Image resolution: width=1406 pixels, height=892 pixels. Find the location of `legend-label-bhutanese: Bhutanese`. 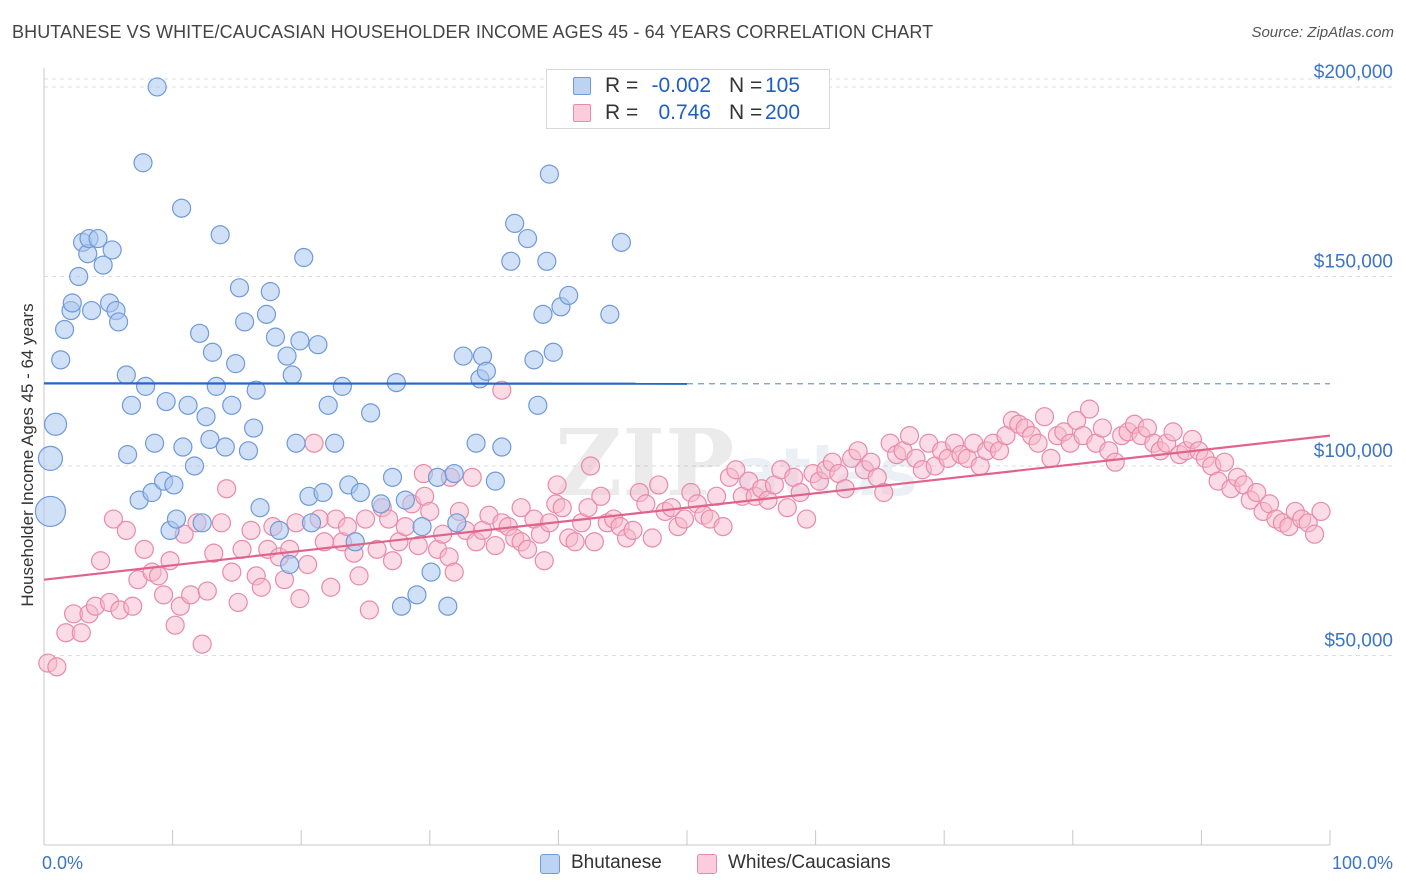

legend-label-bhutanese: Bhutanese is located at coordinates (616, 862).